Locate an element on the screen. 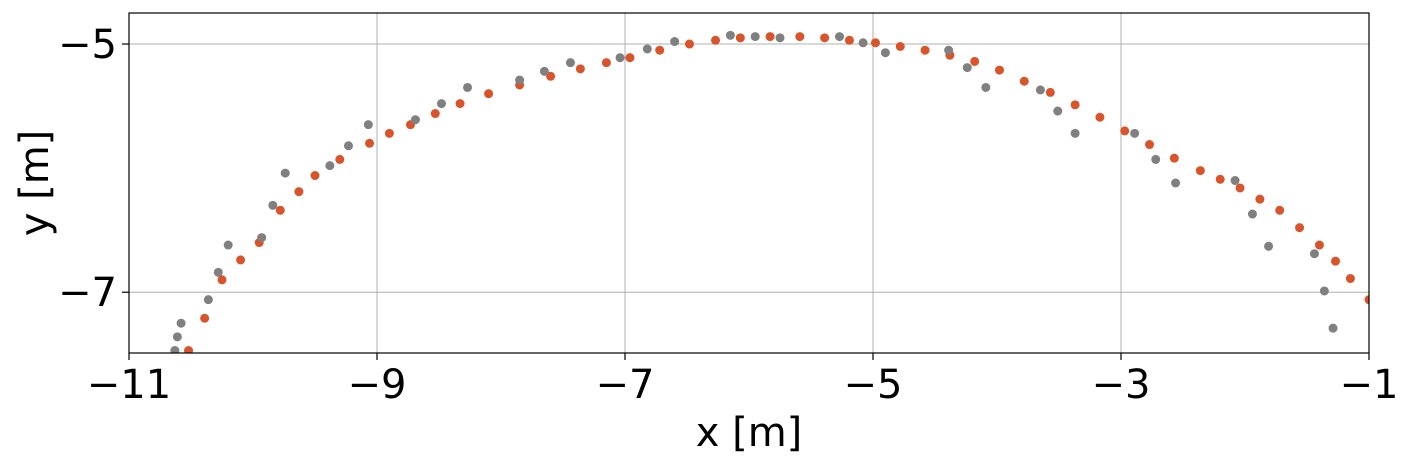 The image size is (1409, 463). x-axis-label: x [m] is located at coordinates (749, 433).